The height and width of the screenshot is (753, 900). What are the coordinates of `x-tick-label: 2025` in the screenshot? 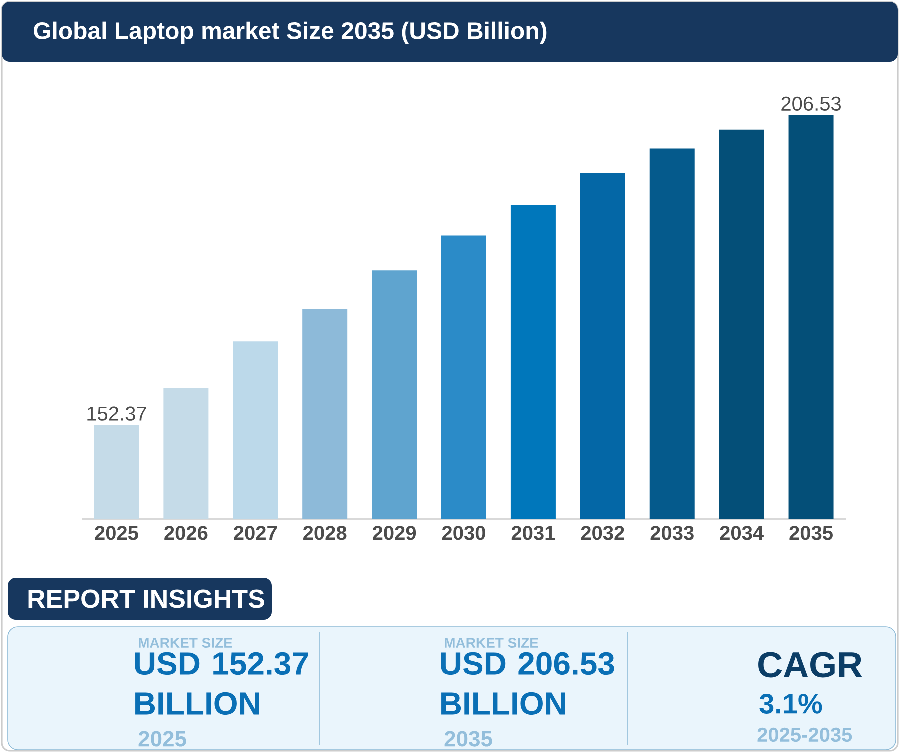 It's located at (116, 533).